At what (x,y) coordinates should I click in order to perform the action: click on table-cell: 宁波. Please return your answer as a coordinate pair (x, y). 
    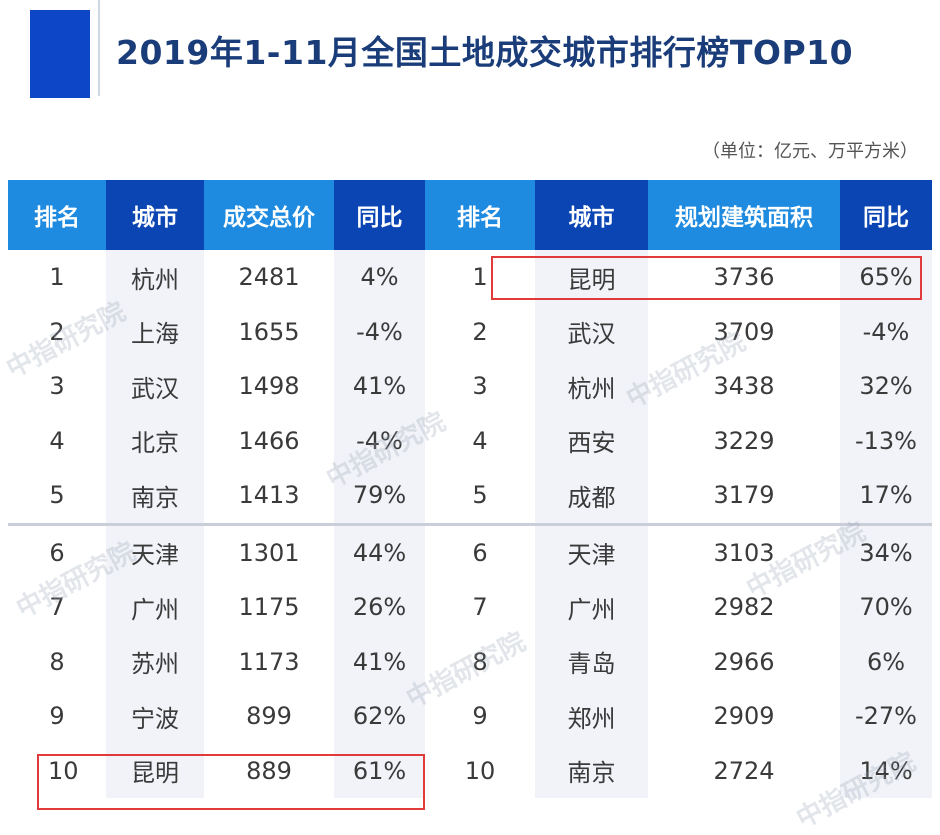
    Looking at the image, I should click on (155, 716).